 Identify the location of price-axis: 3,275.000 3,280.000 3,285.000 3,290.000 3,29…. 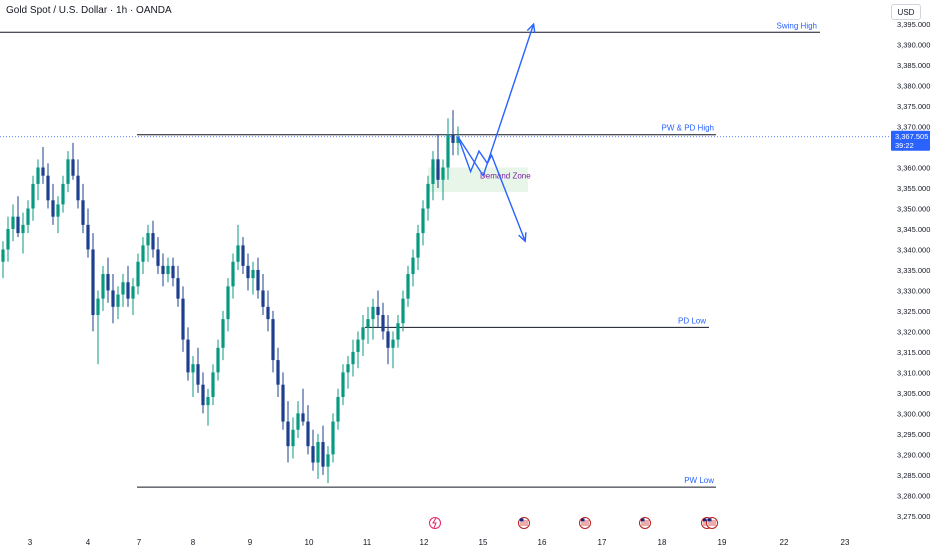
(913, 270).